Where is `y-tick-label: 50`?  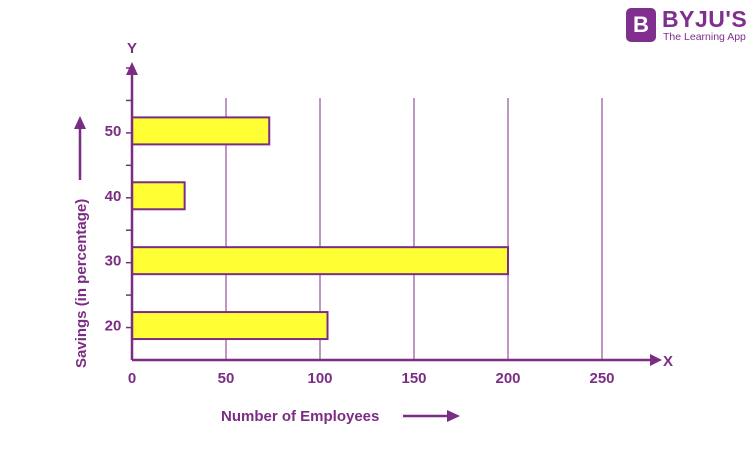 y-tick-label: 50 is located at coordinates (113, 131).